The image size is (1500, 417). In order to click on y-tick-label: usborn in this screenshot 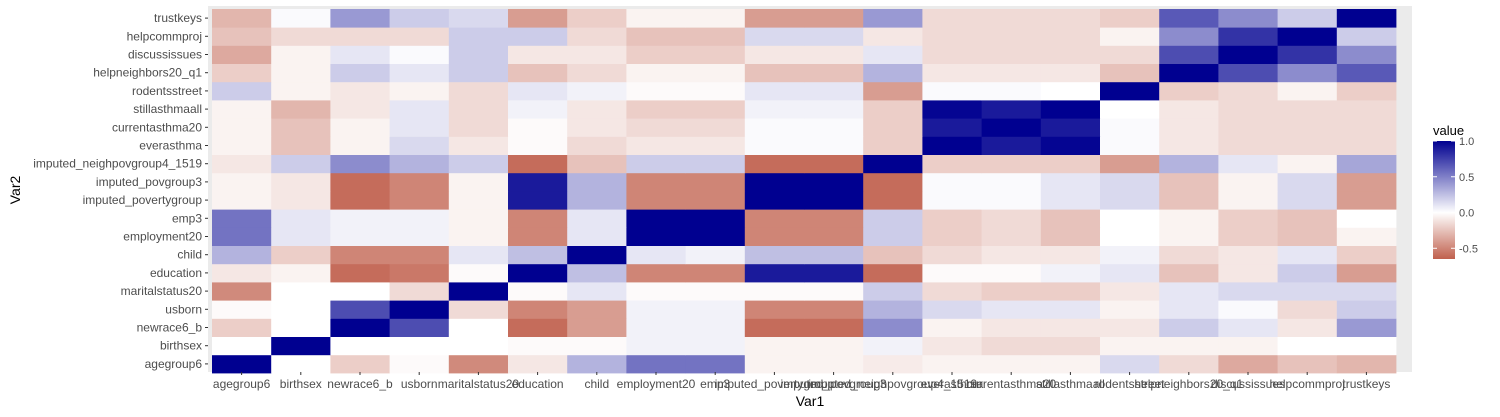, I will do `click(183, 309)`.